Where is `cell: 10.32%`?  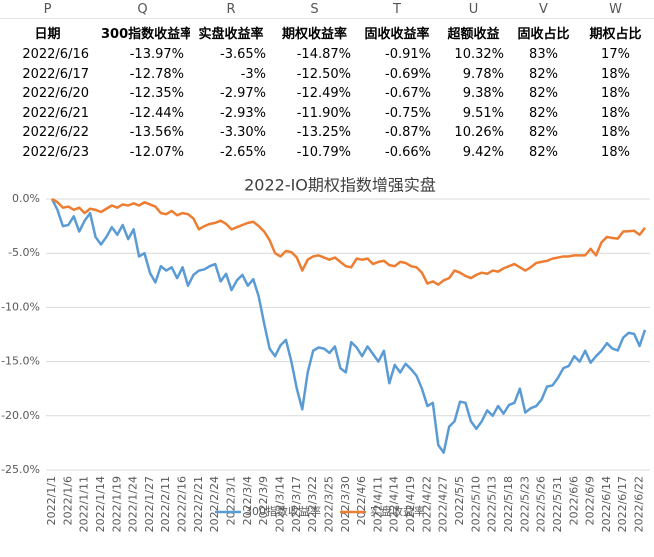
cell: 10.32% is located at coordinates (479, 55).